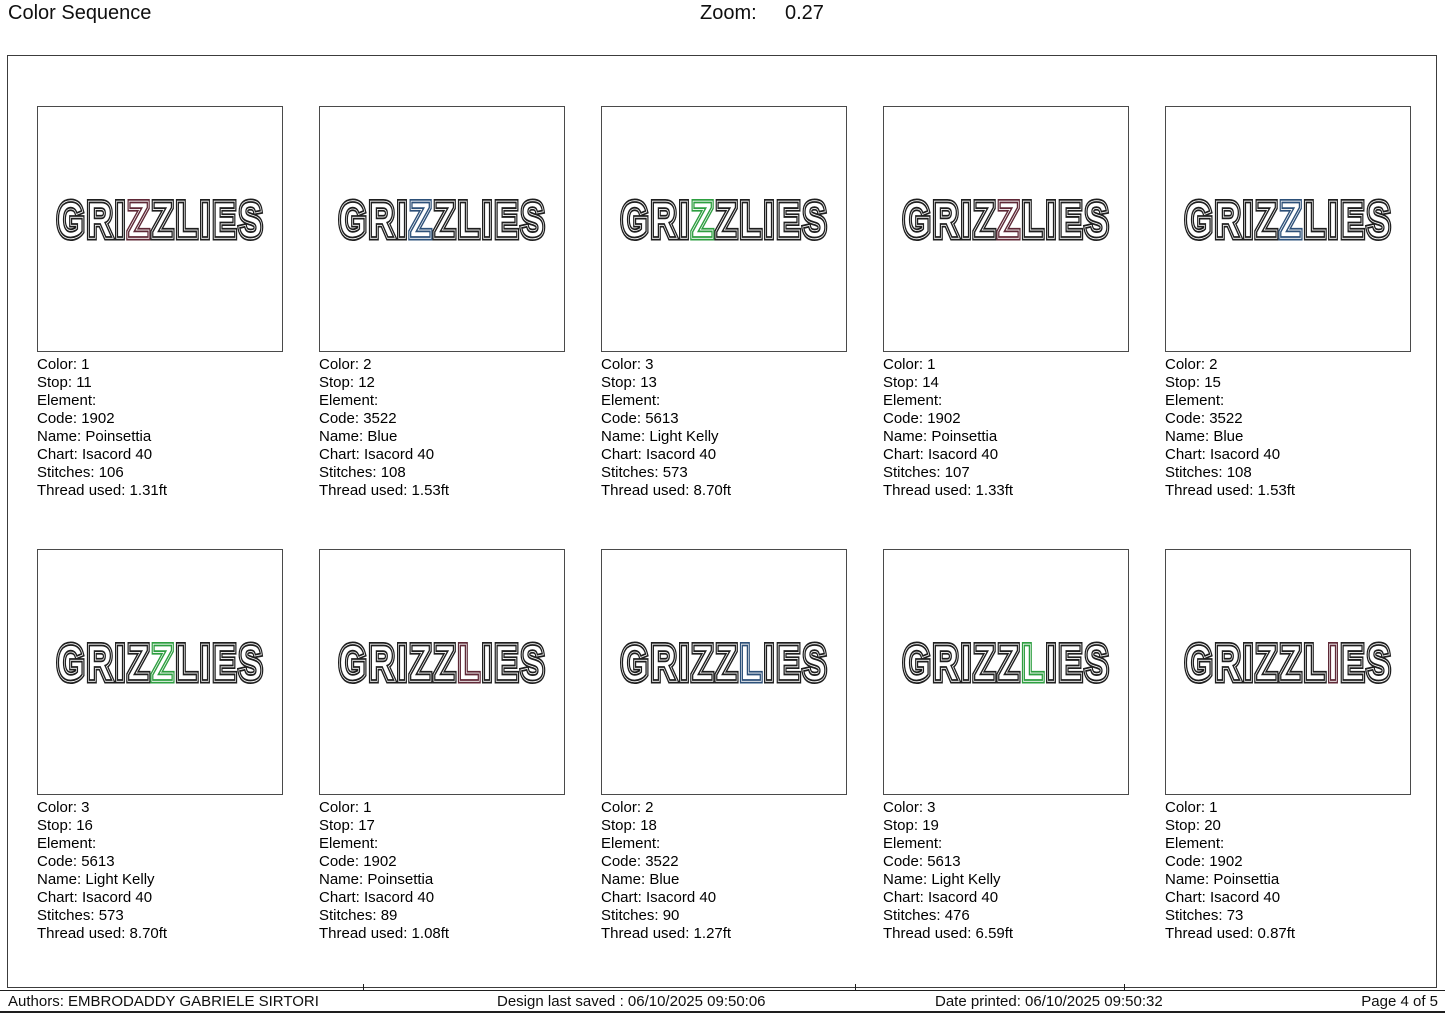  I want to click on thread-line: Thread used: 1.53ft, so click(1230, 490).